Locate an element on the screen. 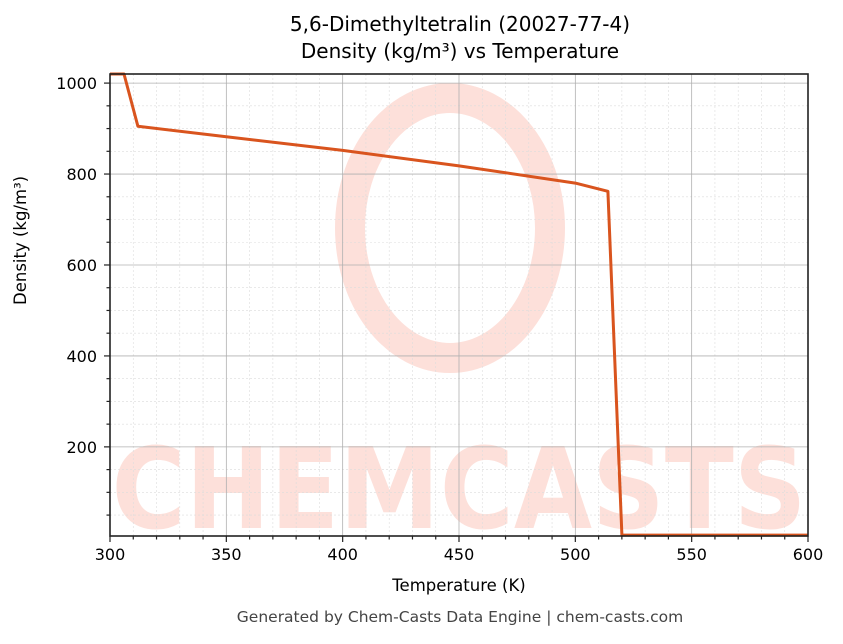 The height and width of the screenshot is (644, 843). chart-title-line1: 5,6-Dimethyltetralin (20027-77-4) is located at coordinates (460, 24).